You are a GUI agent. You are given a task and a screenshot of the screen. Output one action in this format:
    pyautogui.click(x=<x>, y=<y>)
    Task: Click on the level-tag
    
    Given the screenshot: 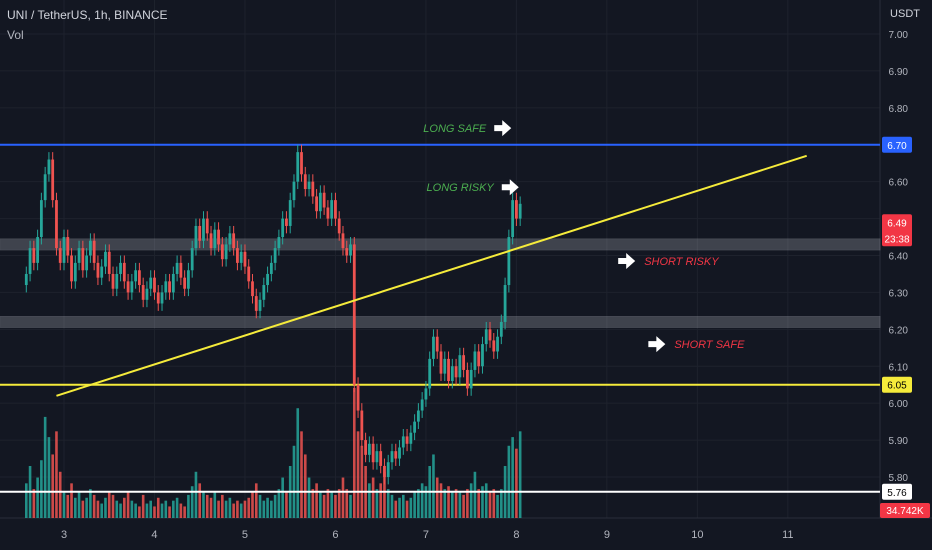 What is the action you would take?
    pyautogui.click(x=897, y=384)
    